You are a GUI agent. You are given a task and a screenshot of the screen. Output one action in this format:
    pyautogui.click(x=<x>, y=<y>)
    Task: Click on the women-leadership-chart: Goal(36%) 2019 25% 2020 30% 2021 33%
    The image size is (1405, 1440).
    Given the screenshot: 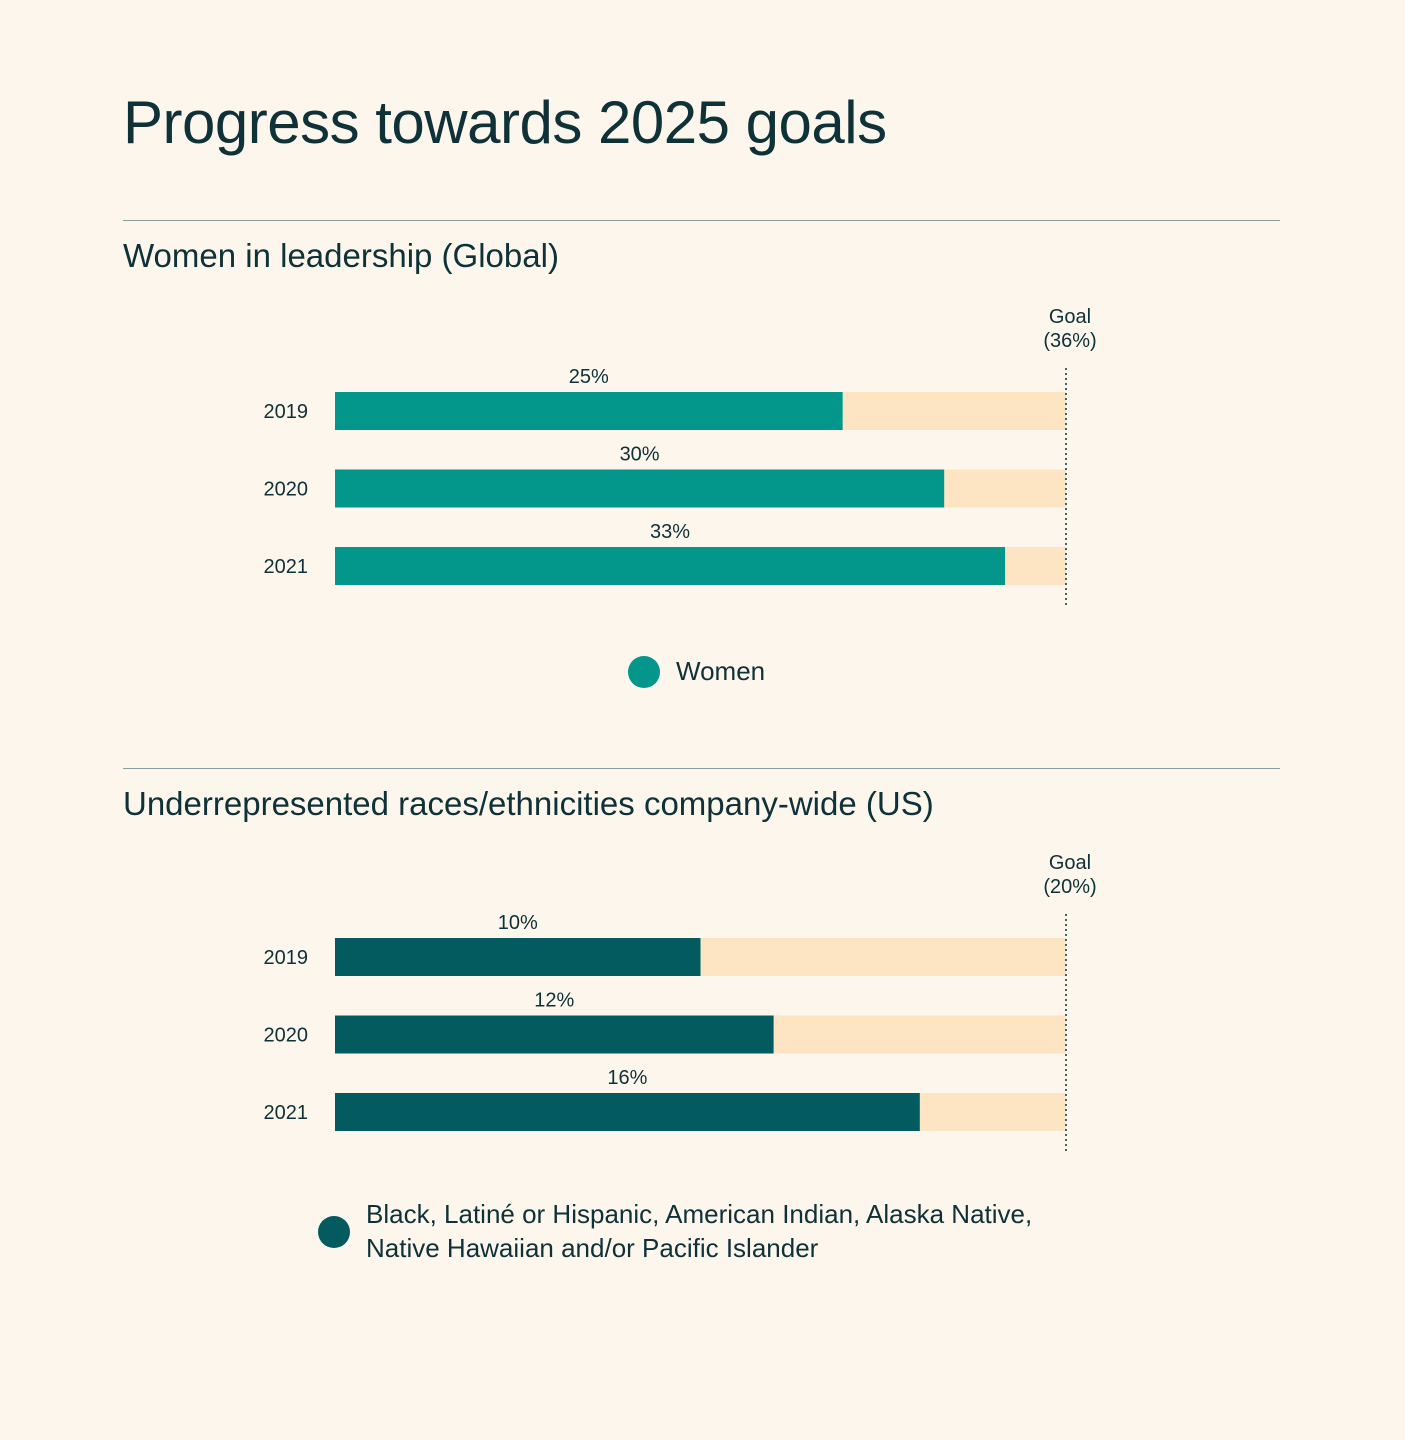 What is the action you would take?
    pyautogui.click(x=680, y=456)
    